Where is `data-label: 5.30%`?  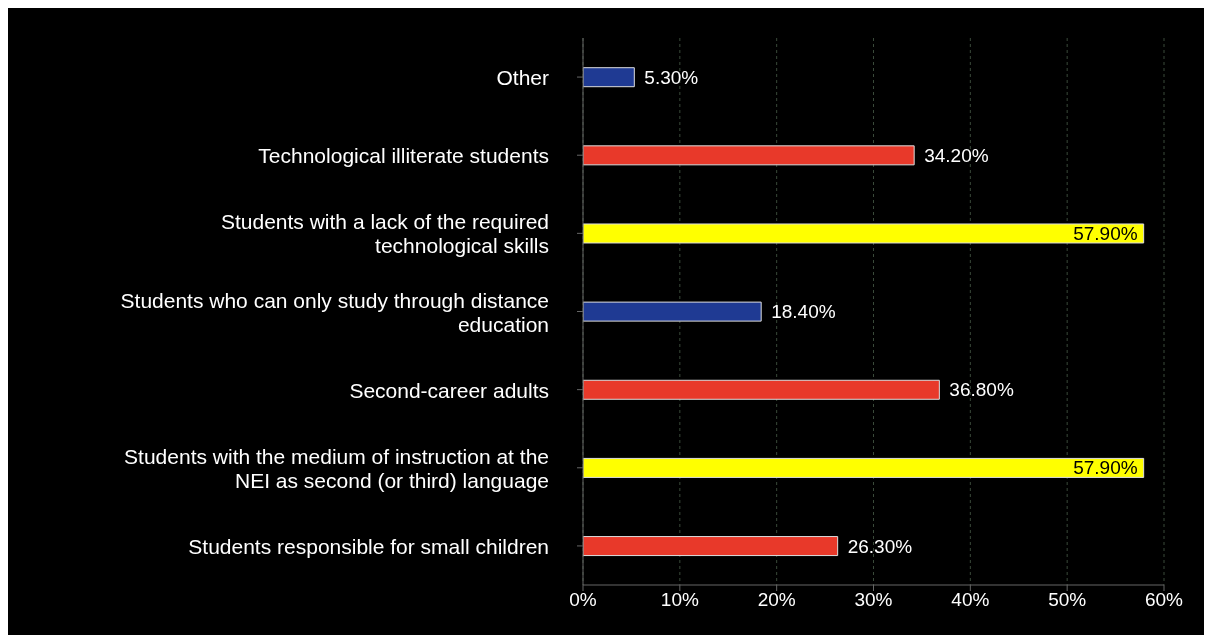
data-label: 5.30% is located at coordinates (671, 77).